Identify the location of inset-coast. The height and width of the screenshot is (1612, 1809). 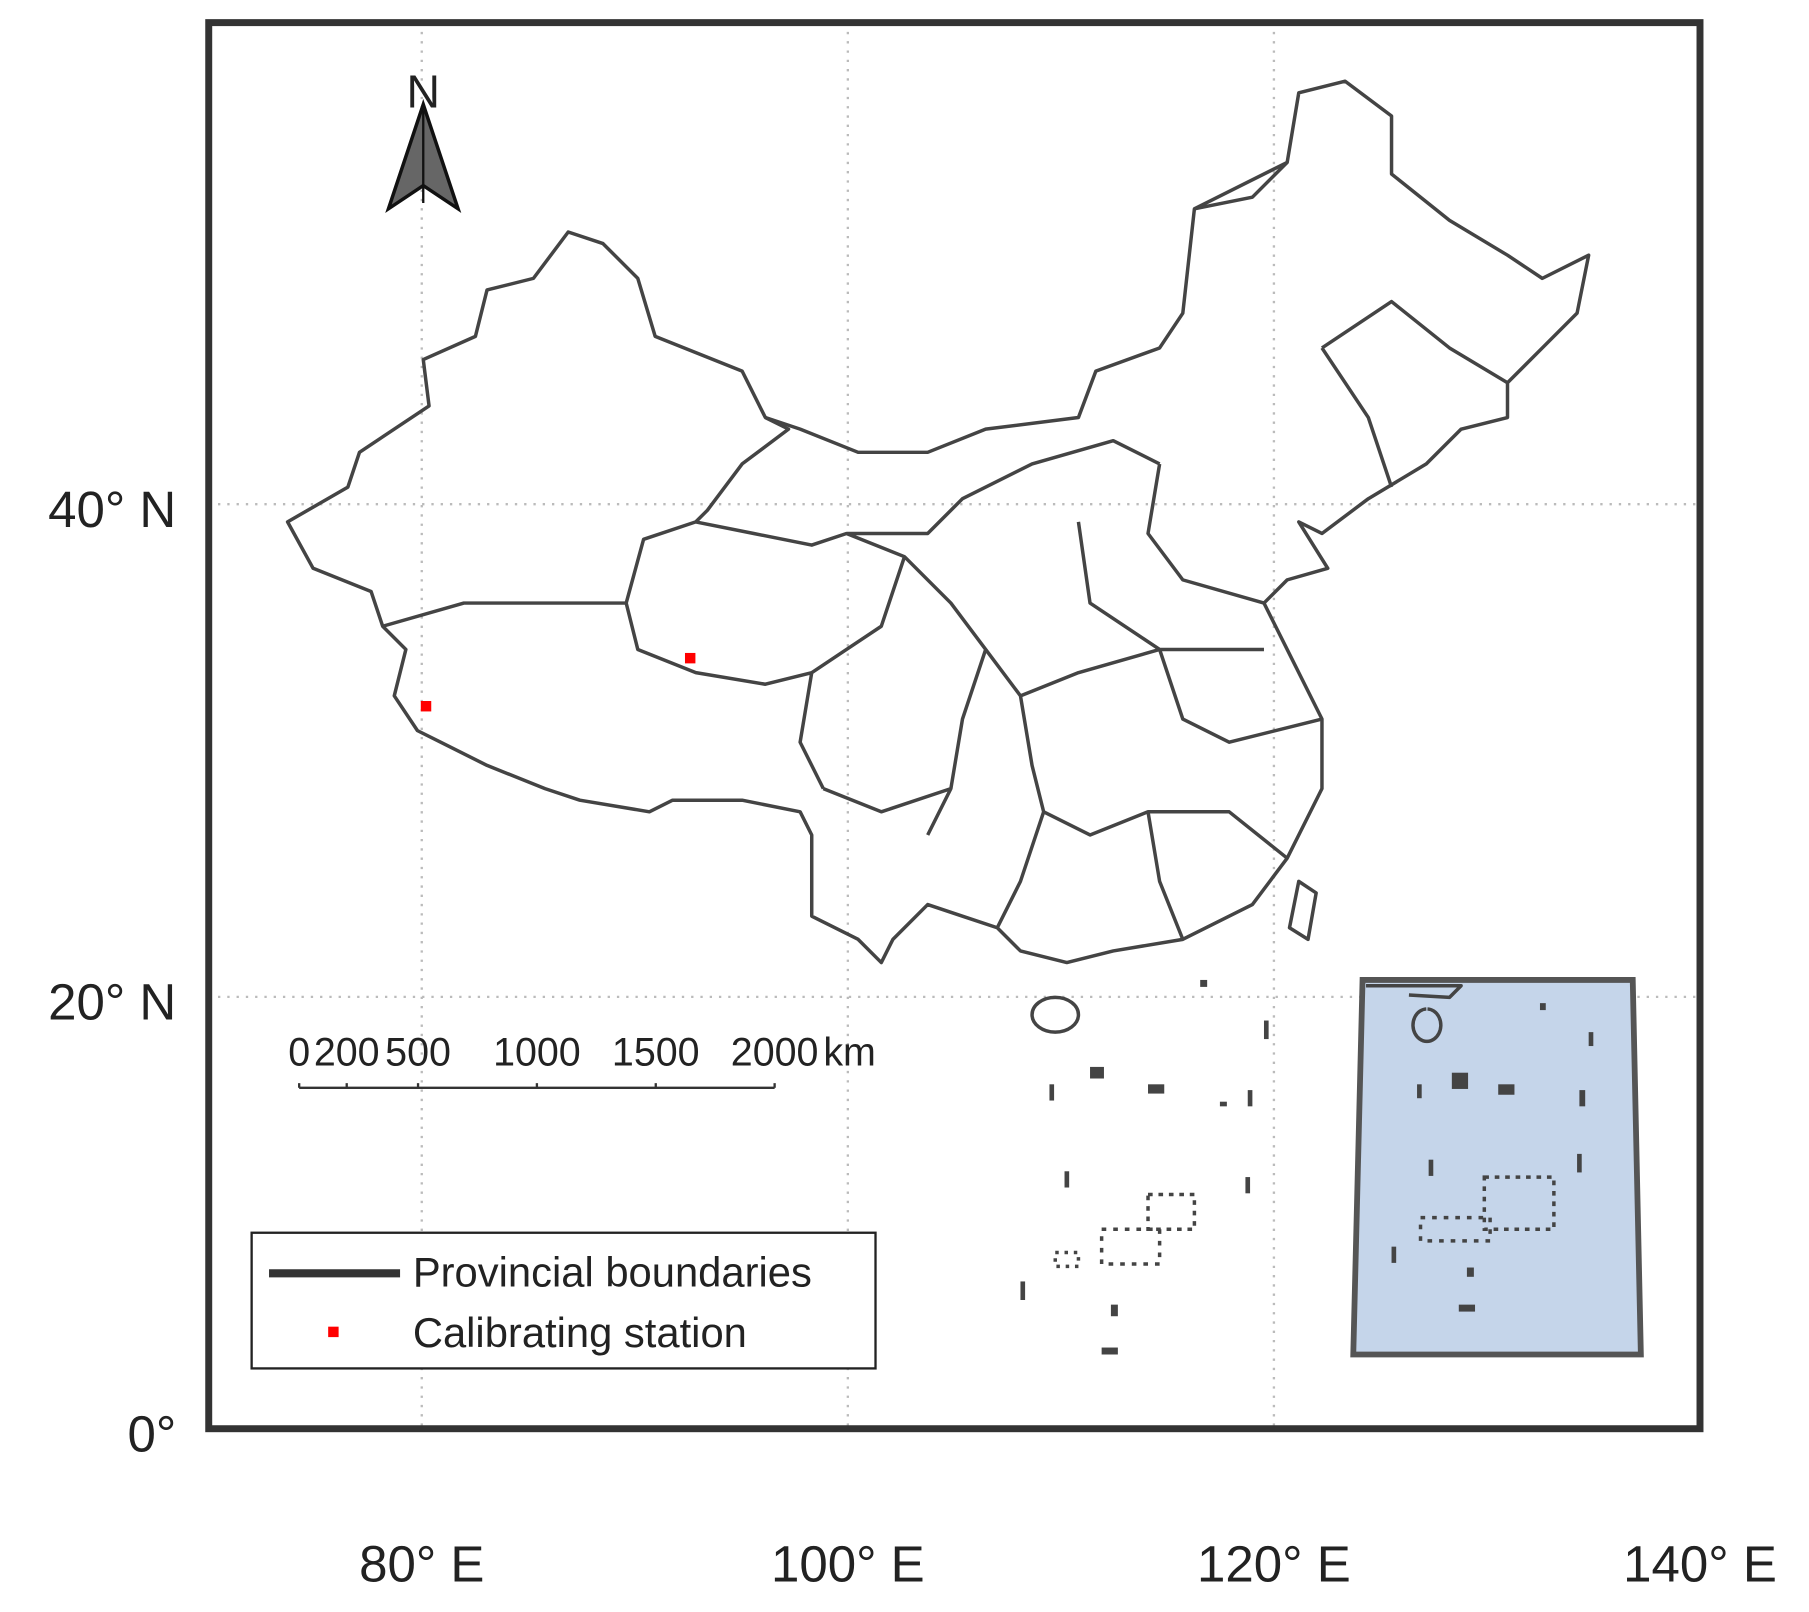
(1414, 1014).